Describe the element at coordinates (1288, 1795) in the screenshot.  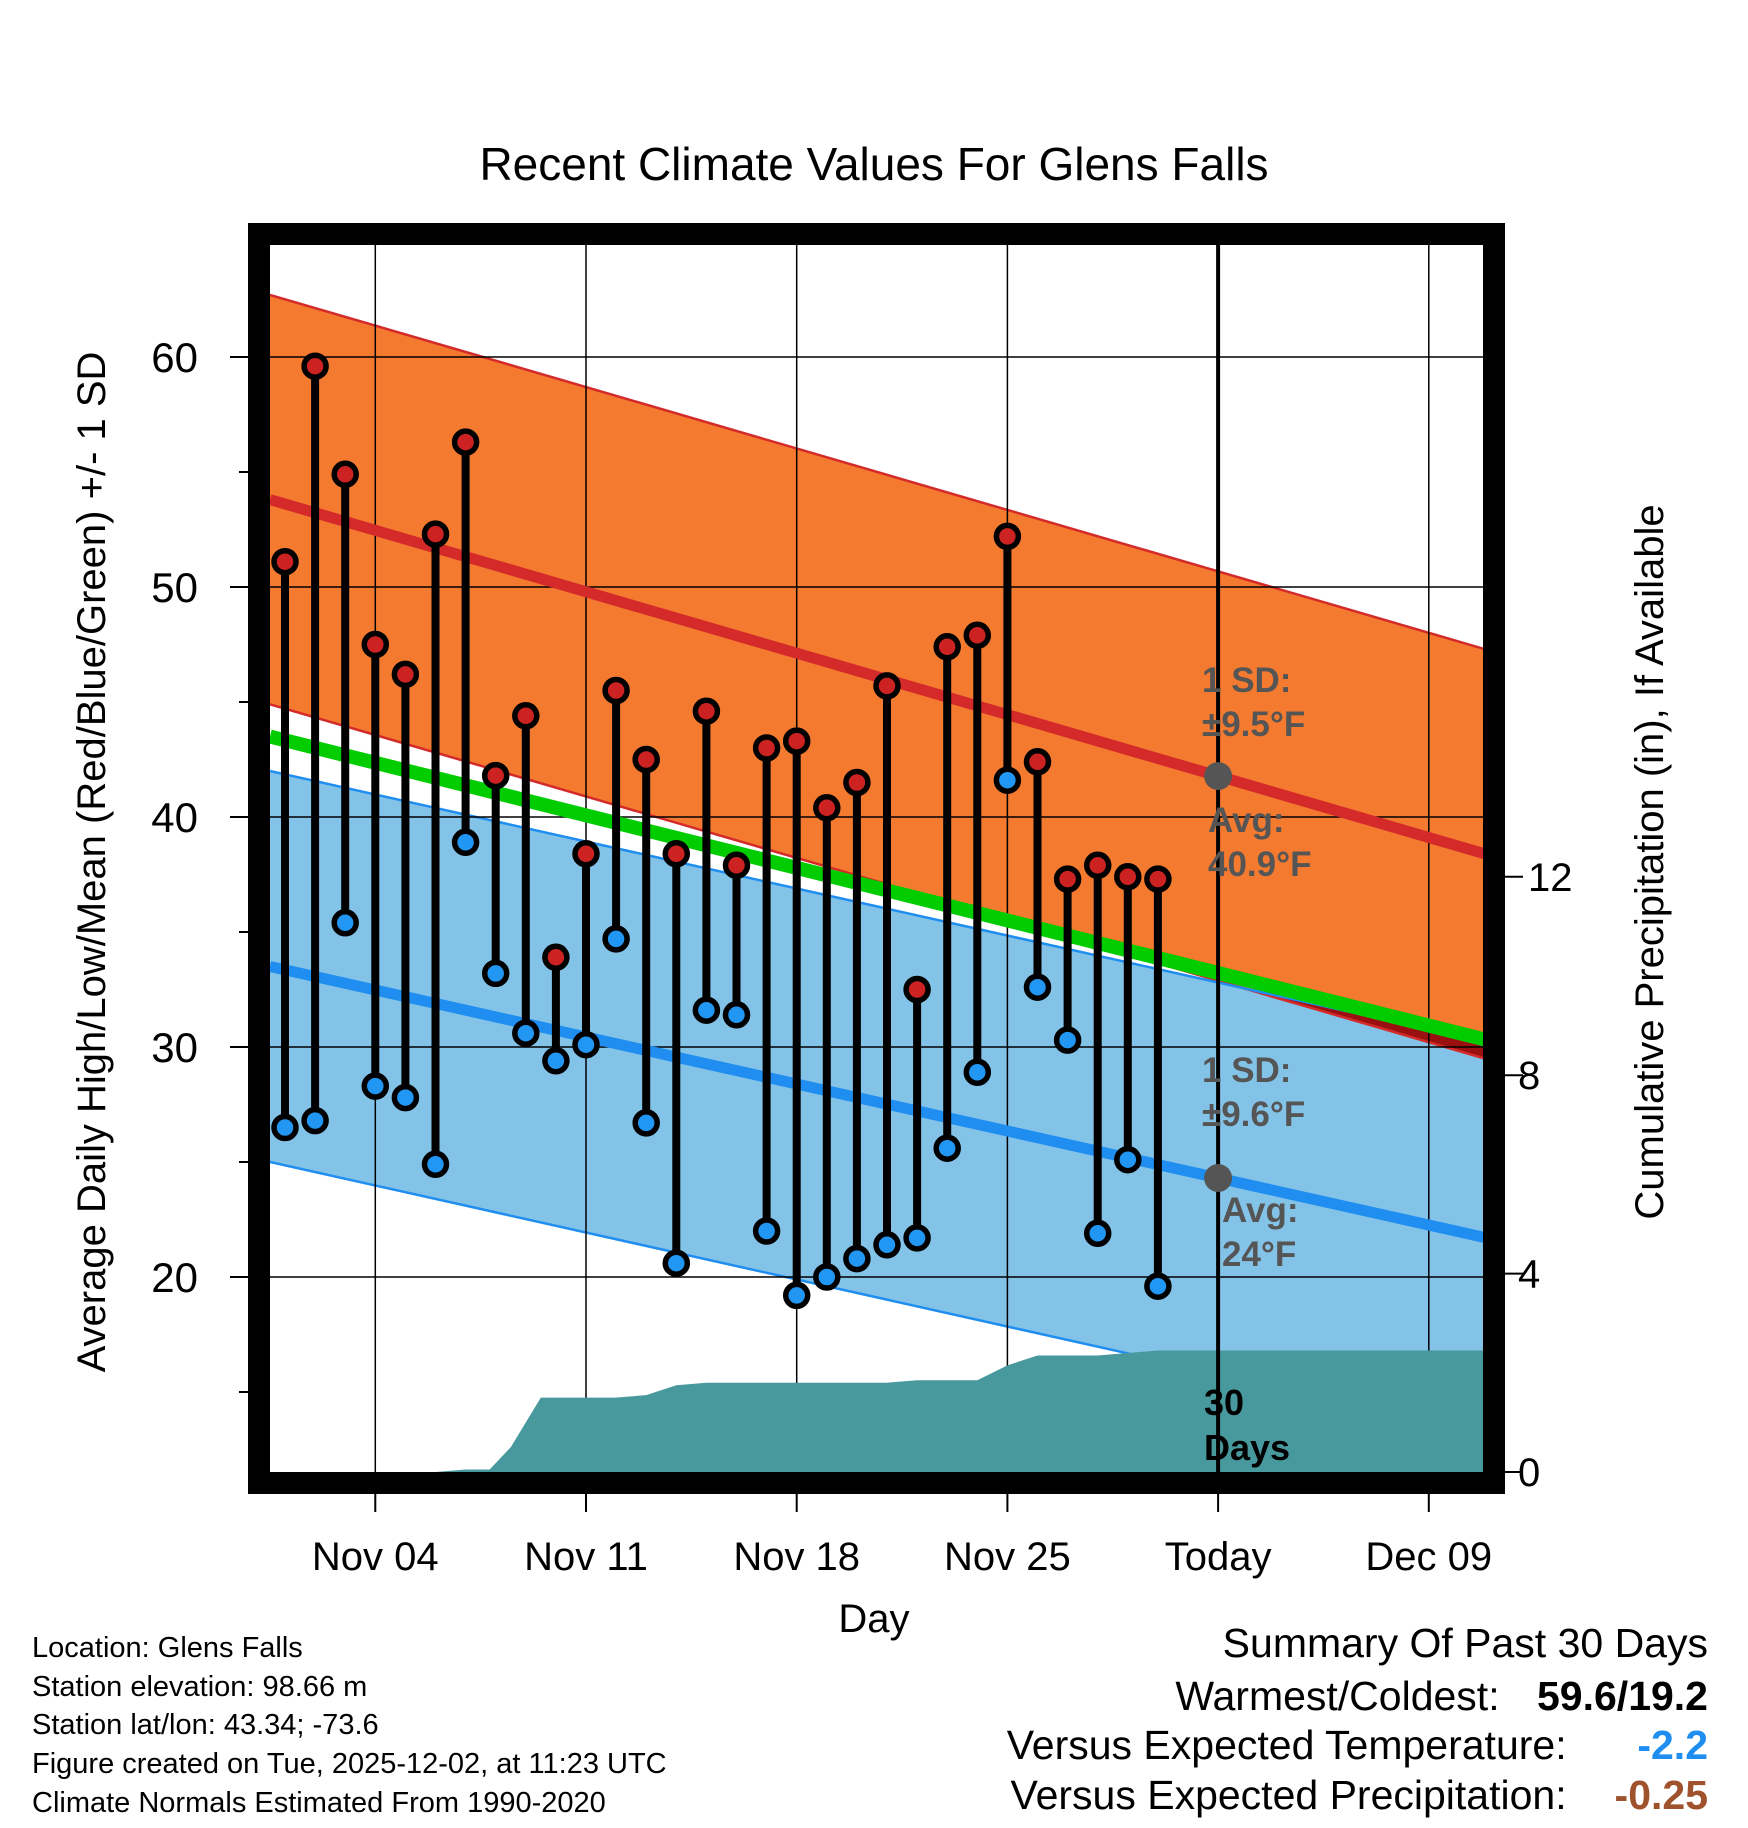
I see `summary-precip-label: Versus Expected Precipitation:` at that location.